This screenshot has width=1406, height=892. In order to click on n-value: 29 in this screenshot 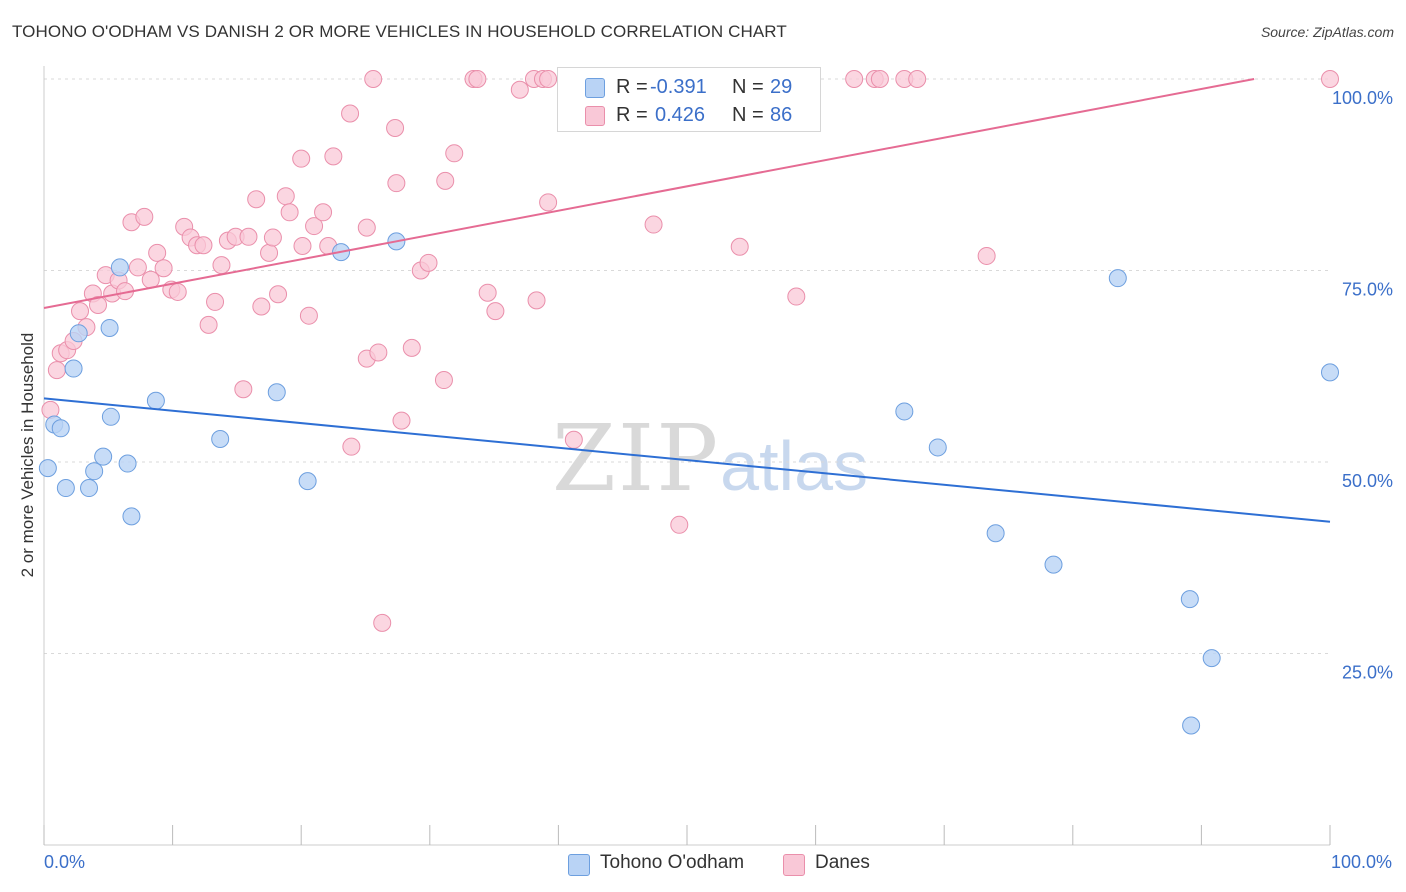, I will do `click(781, 87)`.